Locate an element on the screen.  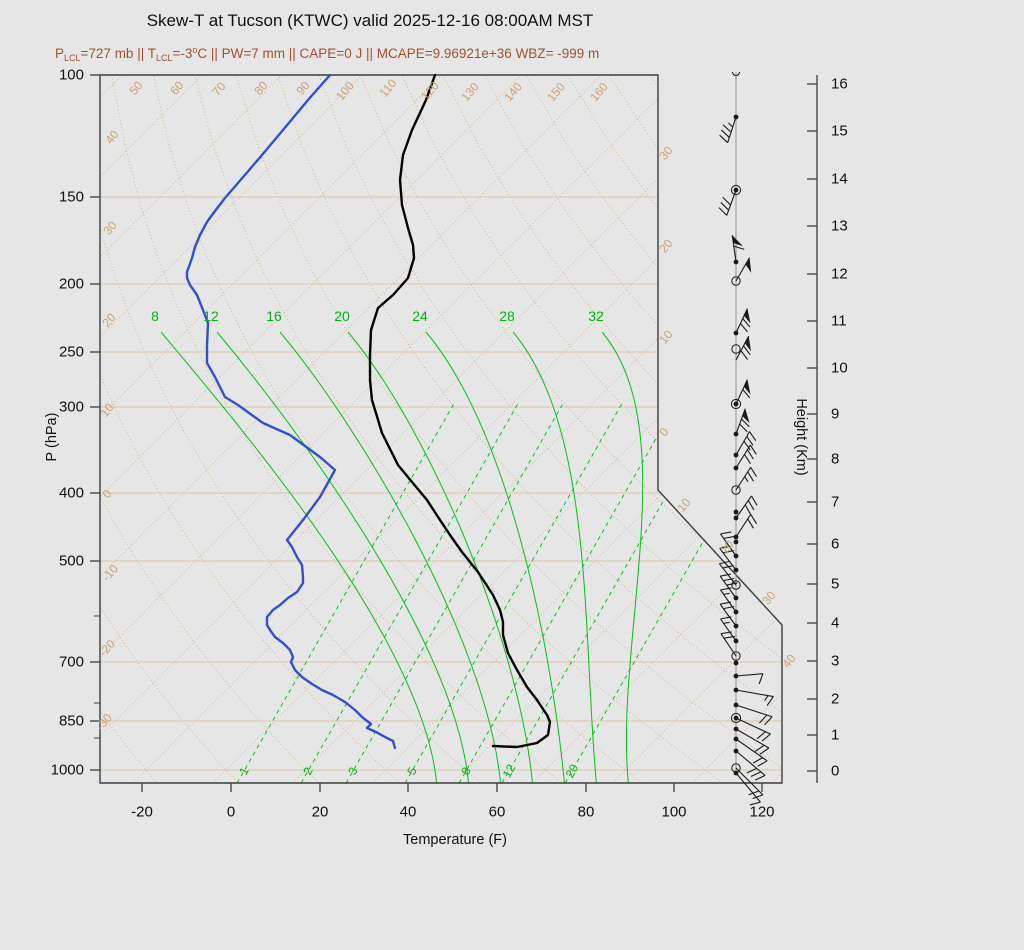
temperature-trace is located at coordinates (460, 411).